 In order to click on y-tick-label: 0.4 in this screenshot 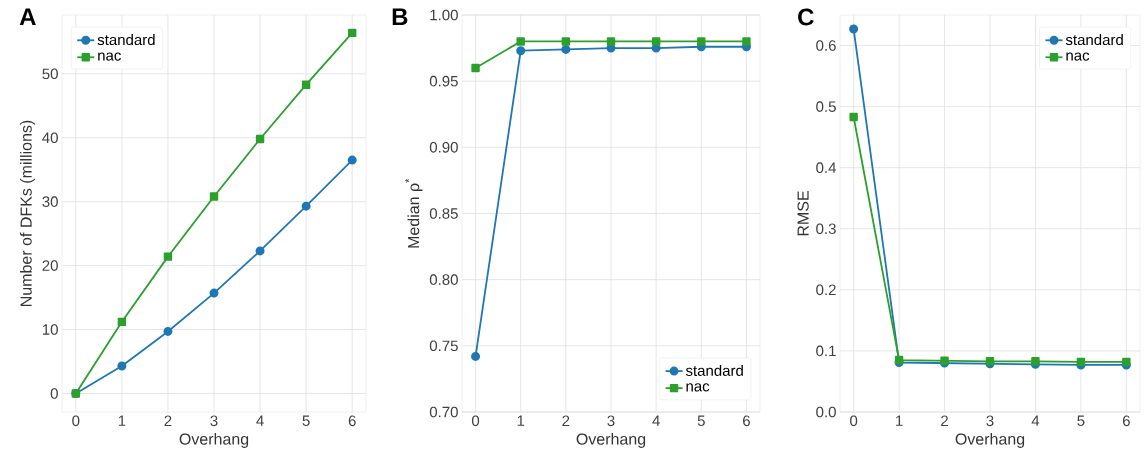, I will do `click(826, 167)`.